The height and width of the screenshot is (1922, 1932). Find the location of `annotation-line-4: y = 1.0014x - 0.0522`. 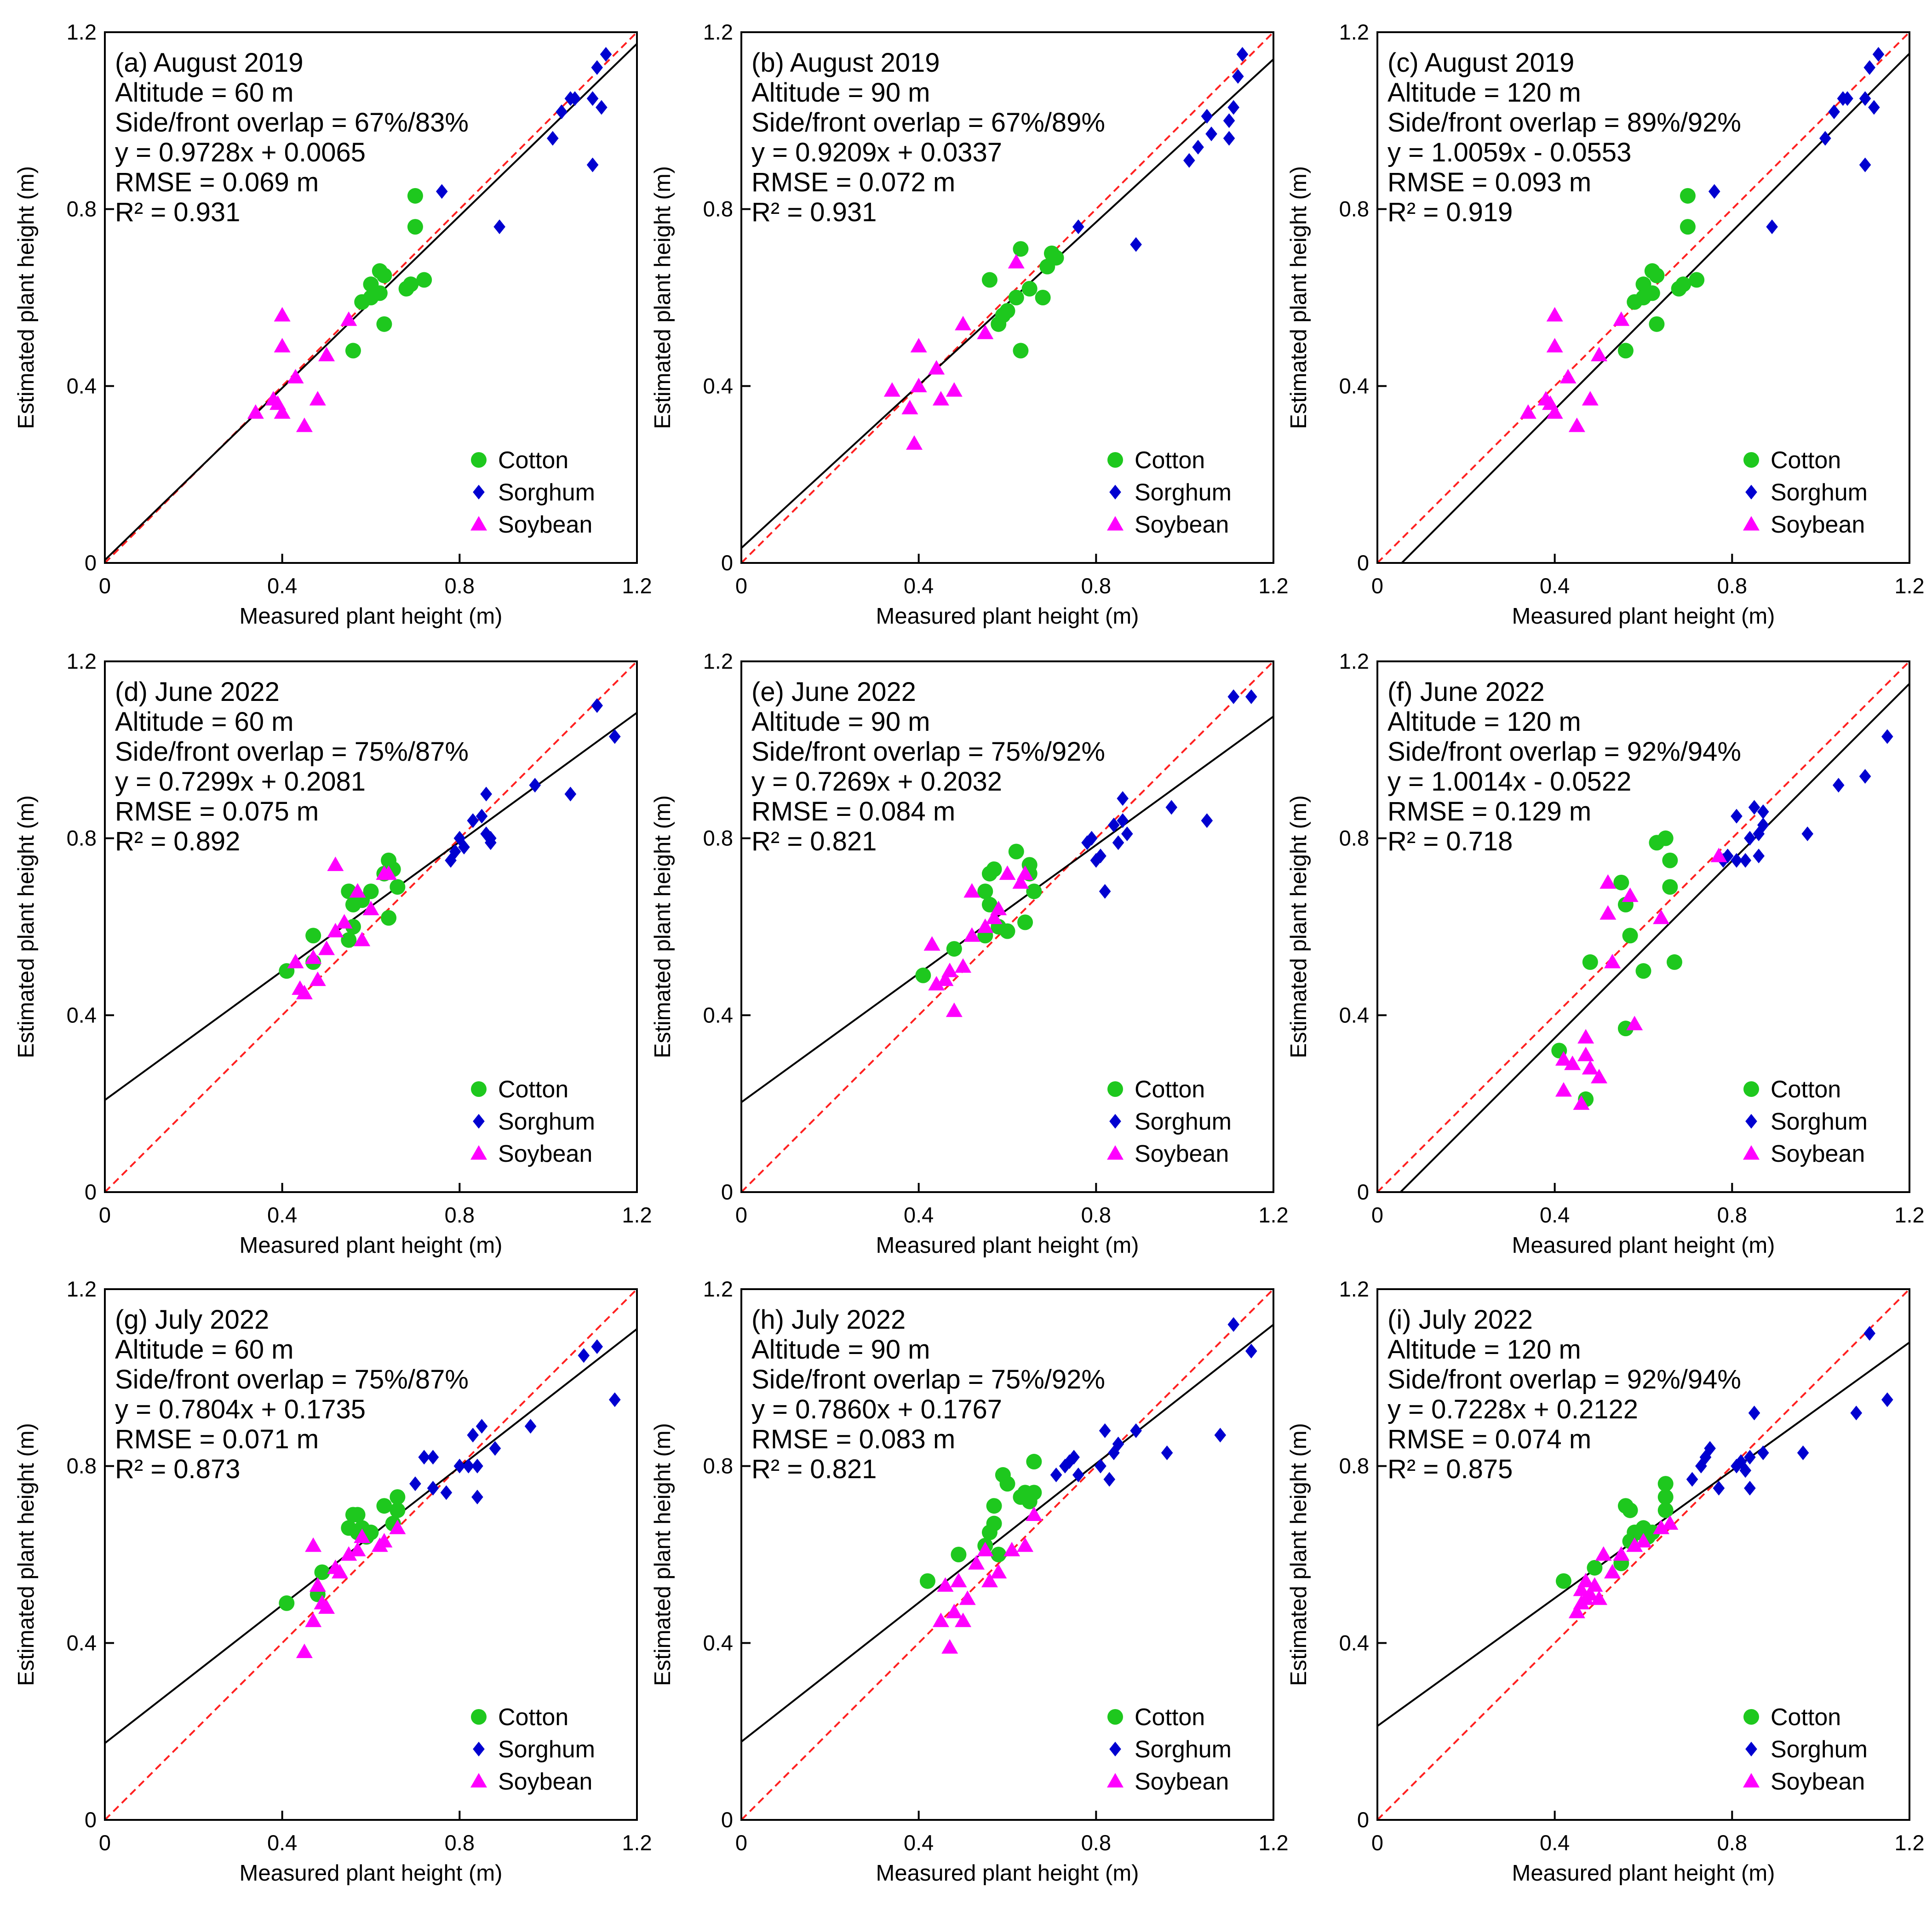

annotation-line-4: y = 1.0014x - 0.0522 is located at coordinates (1509, 782).